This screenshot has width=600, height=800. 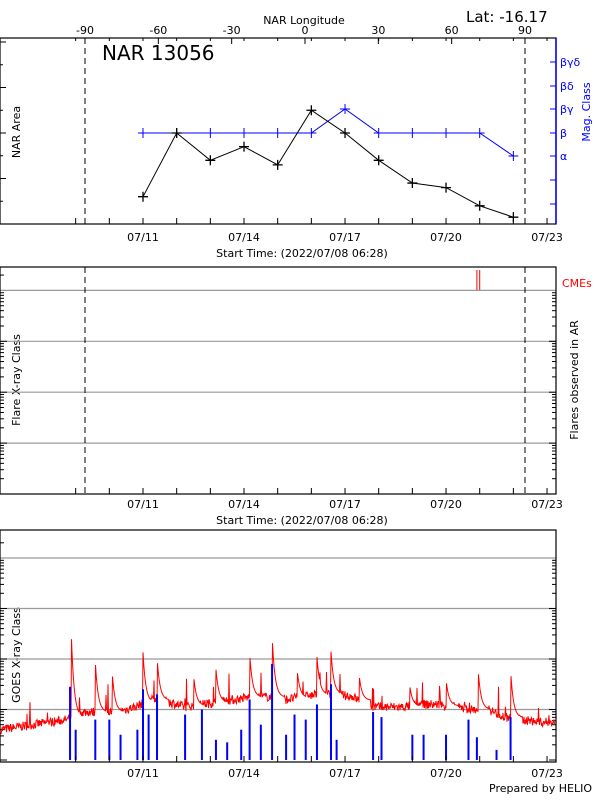 I want to click on flare-x-axis-title: Start Time: (2022/07/08 06:28), so click(x=302, y=520).